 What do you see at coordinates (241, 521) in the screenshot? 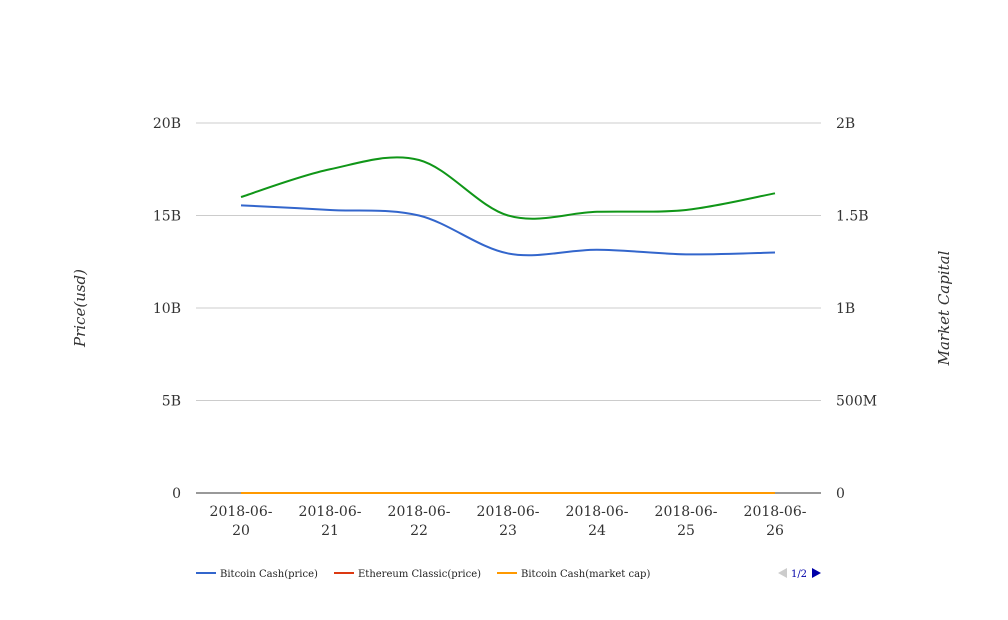
I see `x-tick-label: 2018-06-20` at bounding box center [241, 521].